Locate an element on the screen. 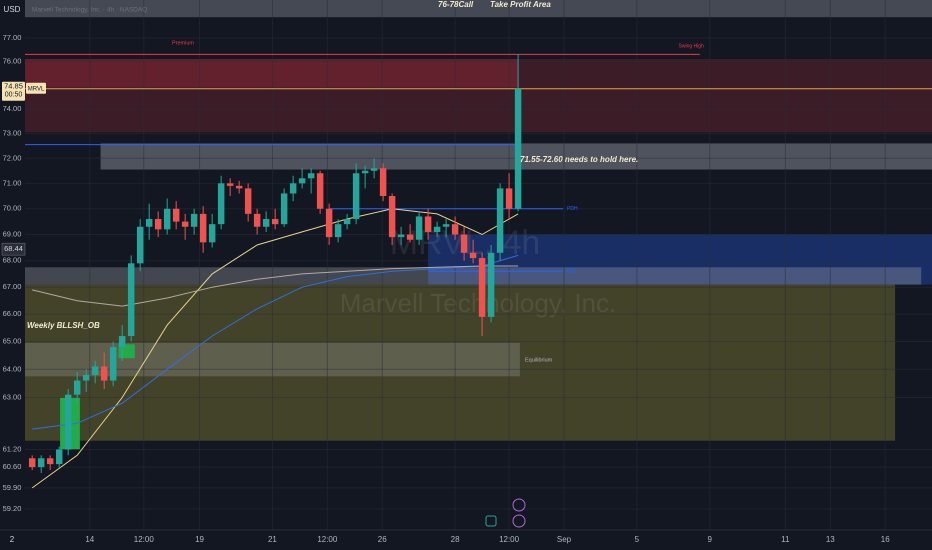 Image resolution: width=932 pixels, height=550 pixels. y-tick-label: 72.00 is located at coordinates (12, 157).